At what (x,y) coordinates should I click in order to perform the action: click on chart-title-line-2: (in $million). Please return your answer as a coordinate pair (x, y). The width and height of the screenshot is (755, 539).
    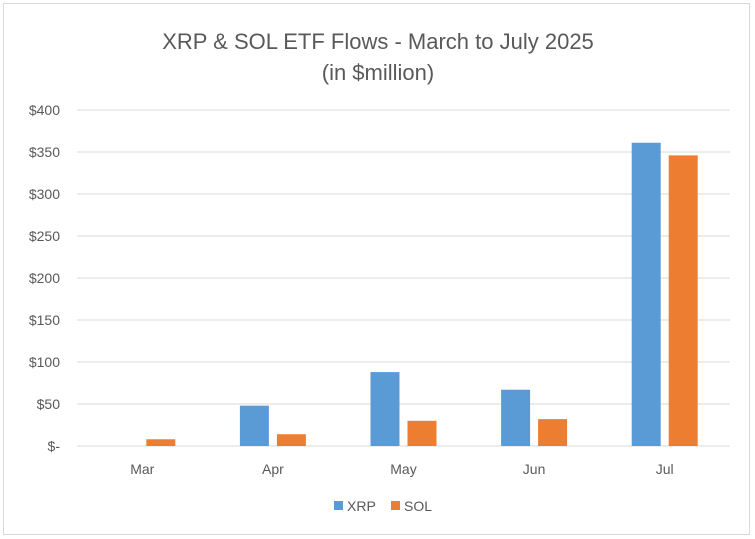
    Looking at the image, I should click on (378, 72).